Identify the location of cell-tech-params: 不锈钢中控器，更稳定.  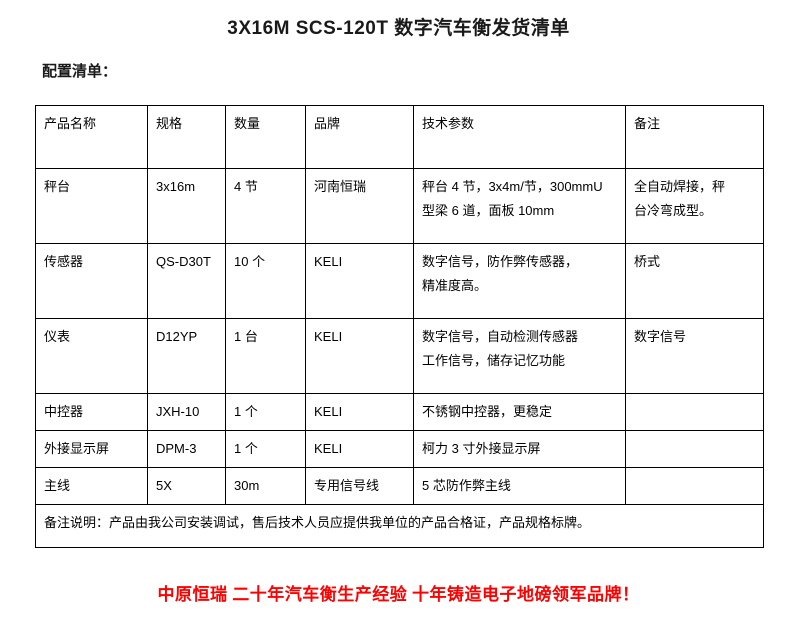
(519, 411).